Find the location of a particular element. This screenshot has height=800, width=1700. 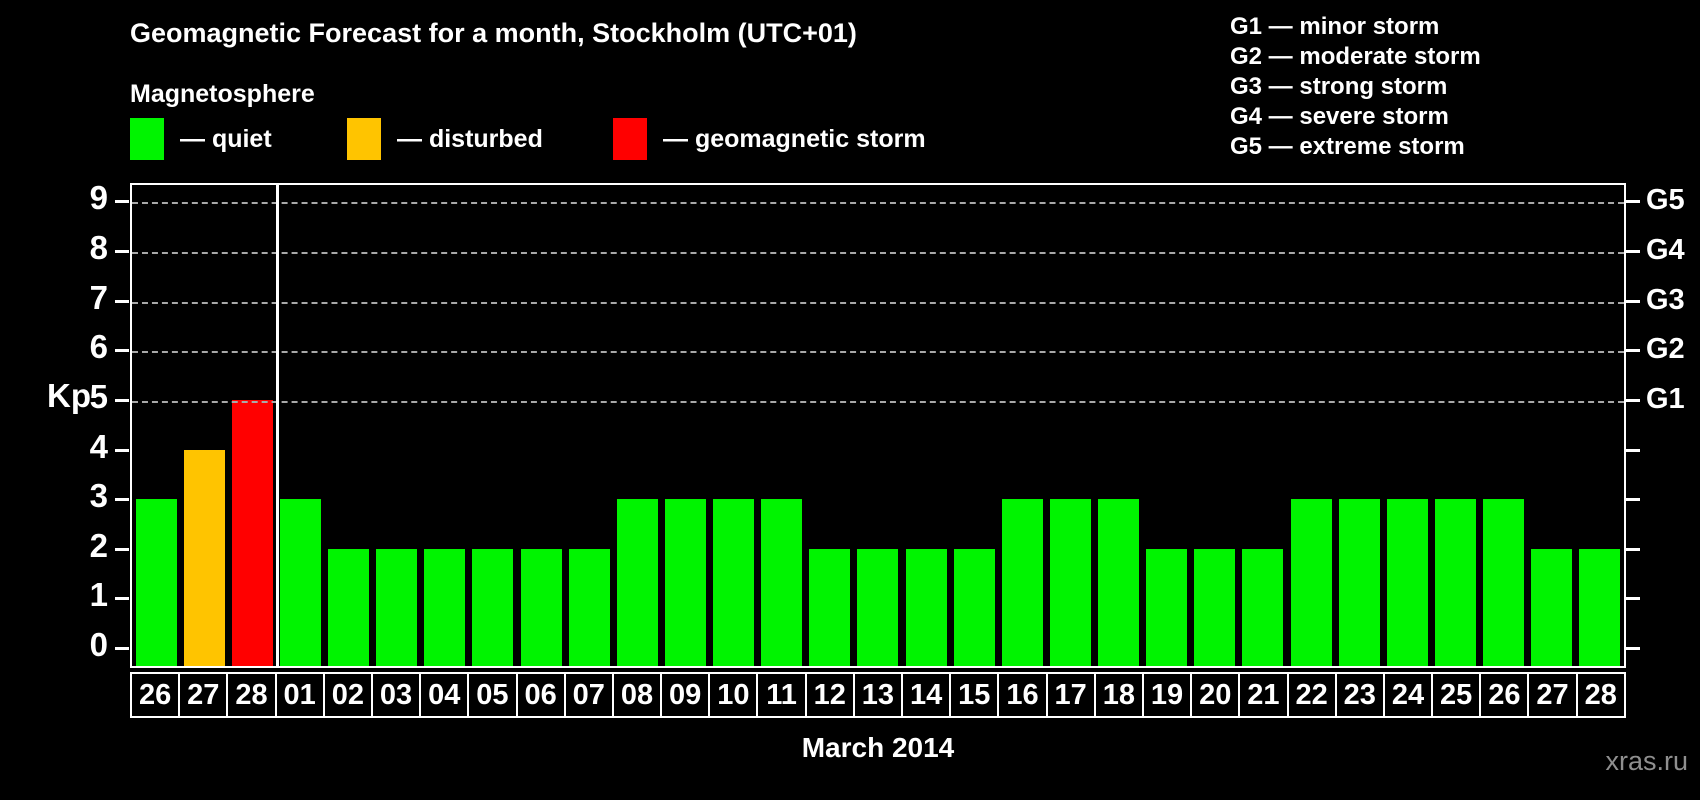

legend-label-quiet: — quiet is located at coordinates (226, 138).